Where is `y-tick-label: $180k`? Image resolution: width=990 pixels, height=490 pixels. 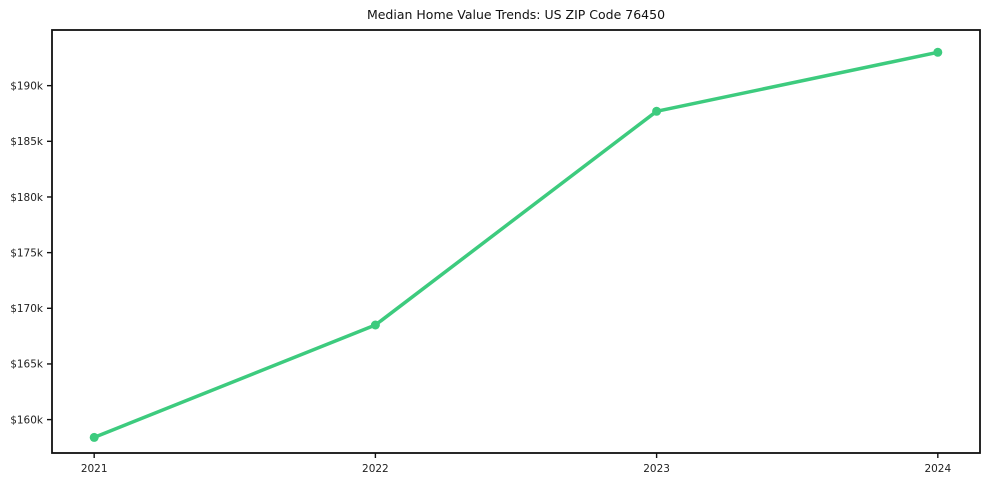 y-tick-label: $180k is located at coordinates (27, 198).